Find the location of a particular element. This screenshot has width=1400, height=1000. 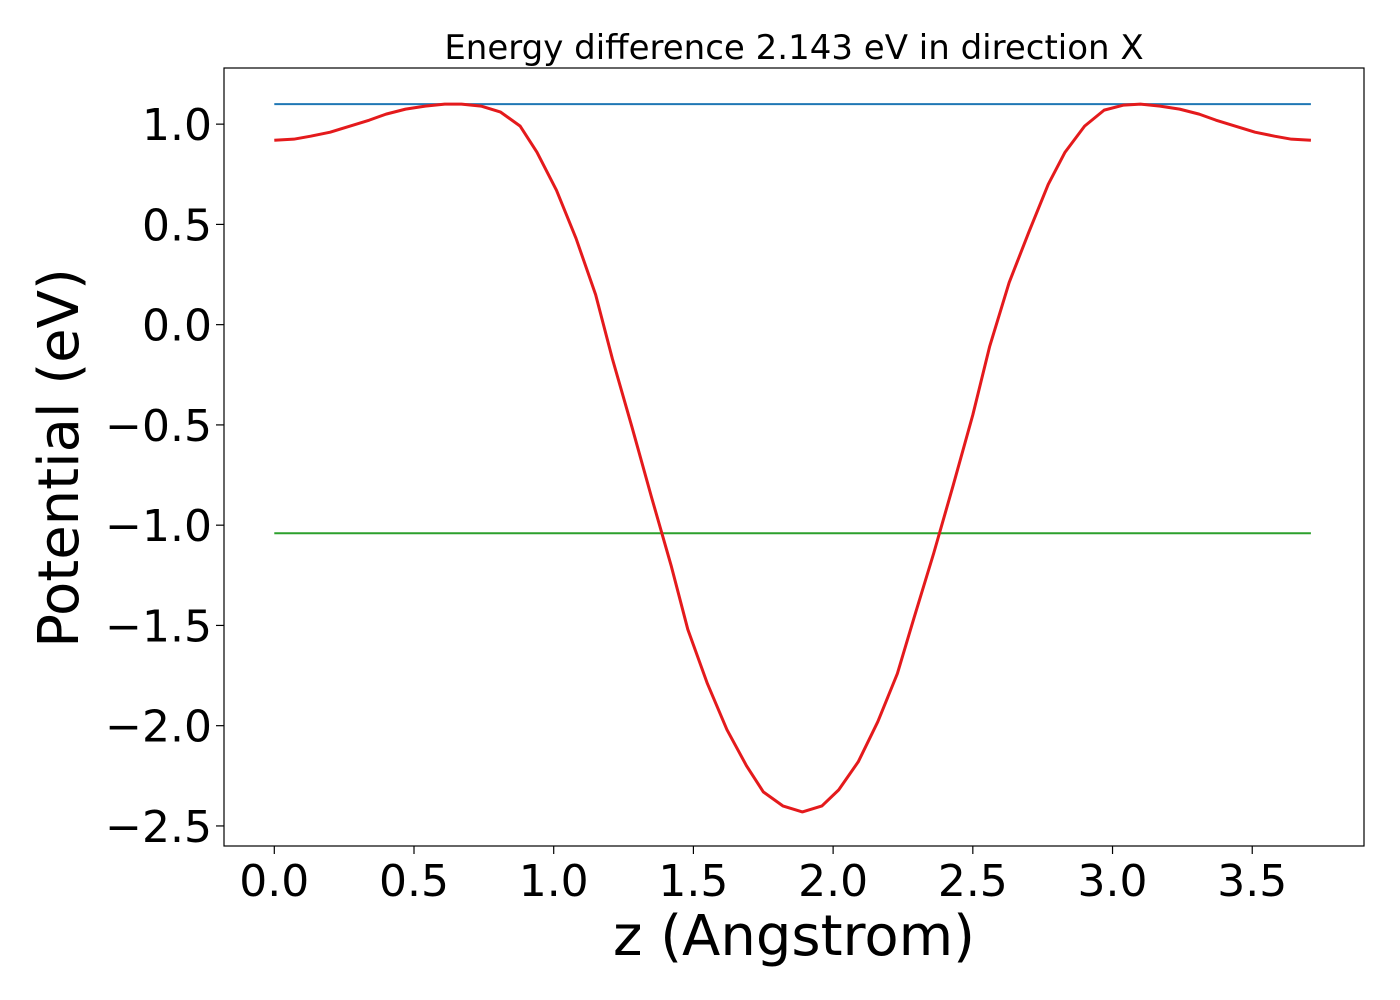

y-axis-label: Potential (eV) is located at coordinates (59, 458).